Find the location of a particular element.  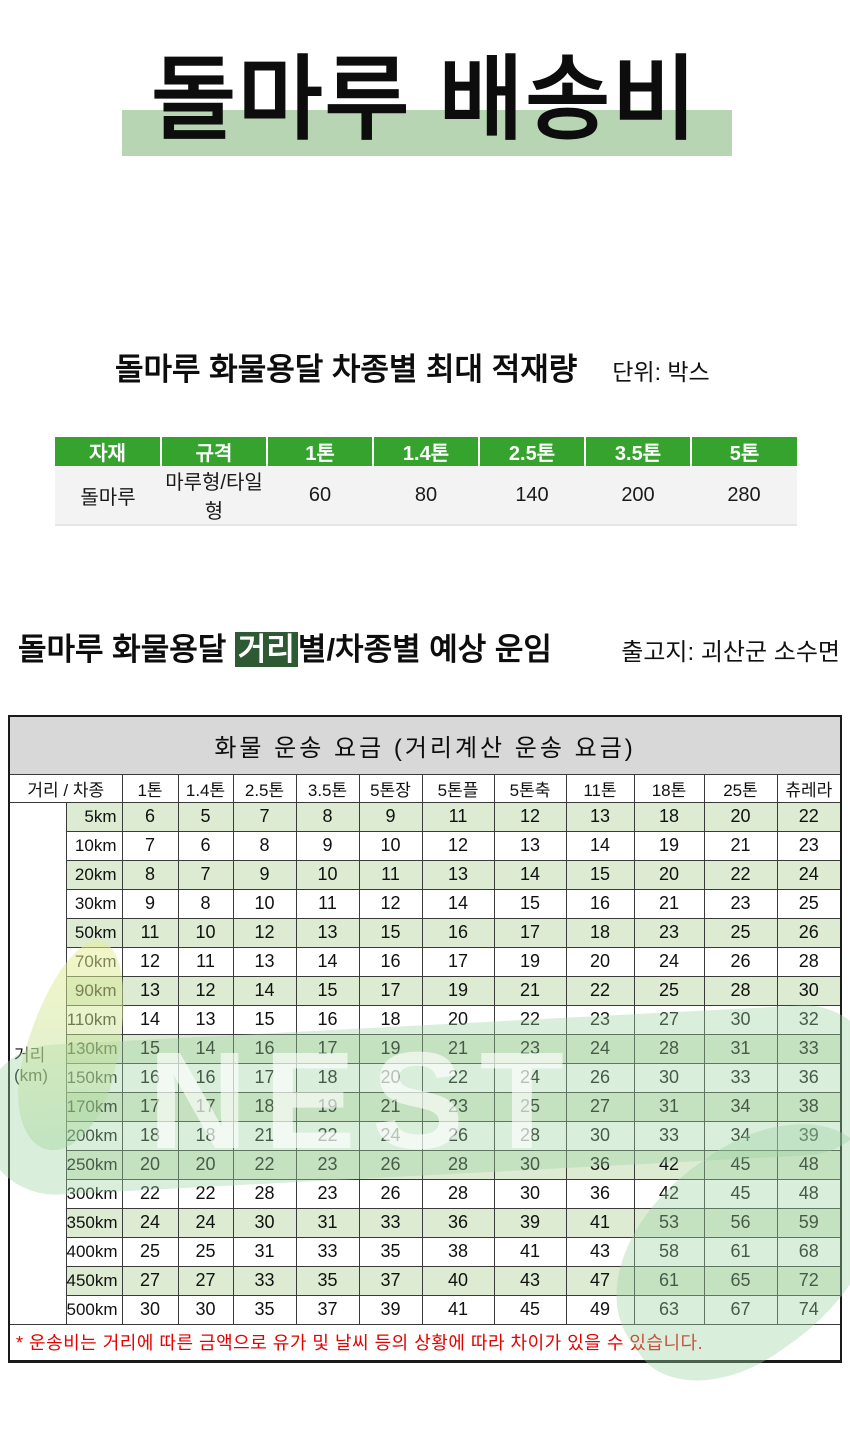

fare-data-row: 70km 12 11 13 14 16 17 19 20 24 26 28 is located at coordinates (425, 961).